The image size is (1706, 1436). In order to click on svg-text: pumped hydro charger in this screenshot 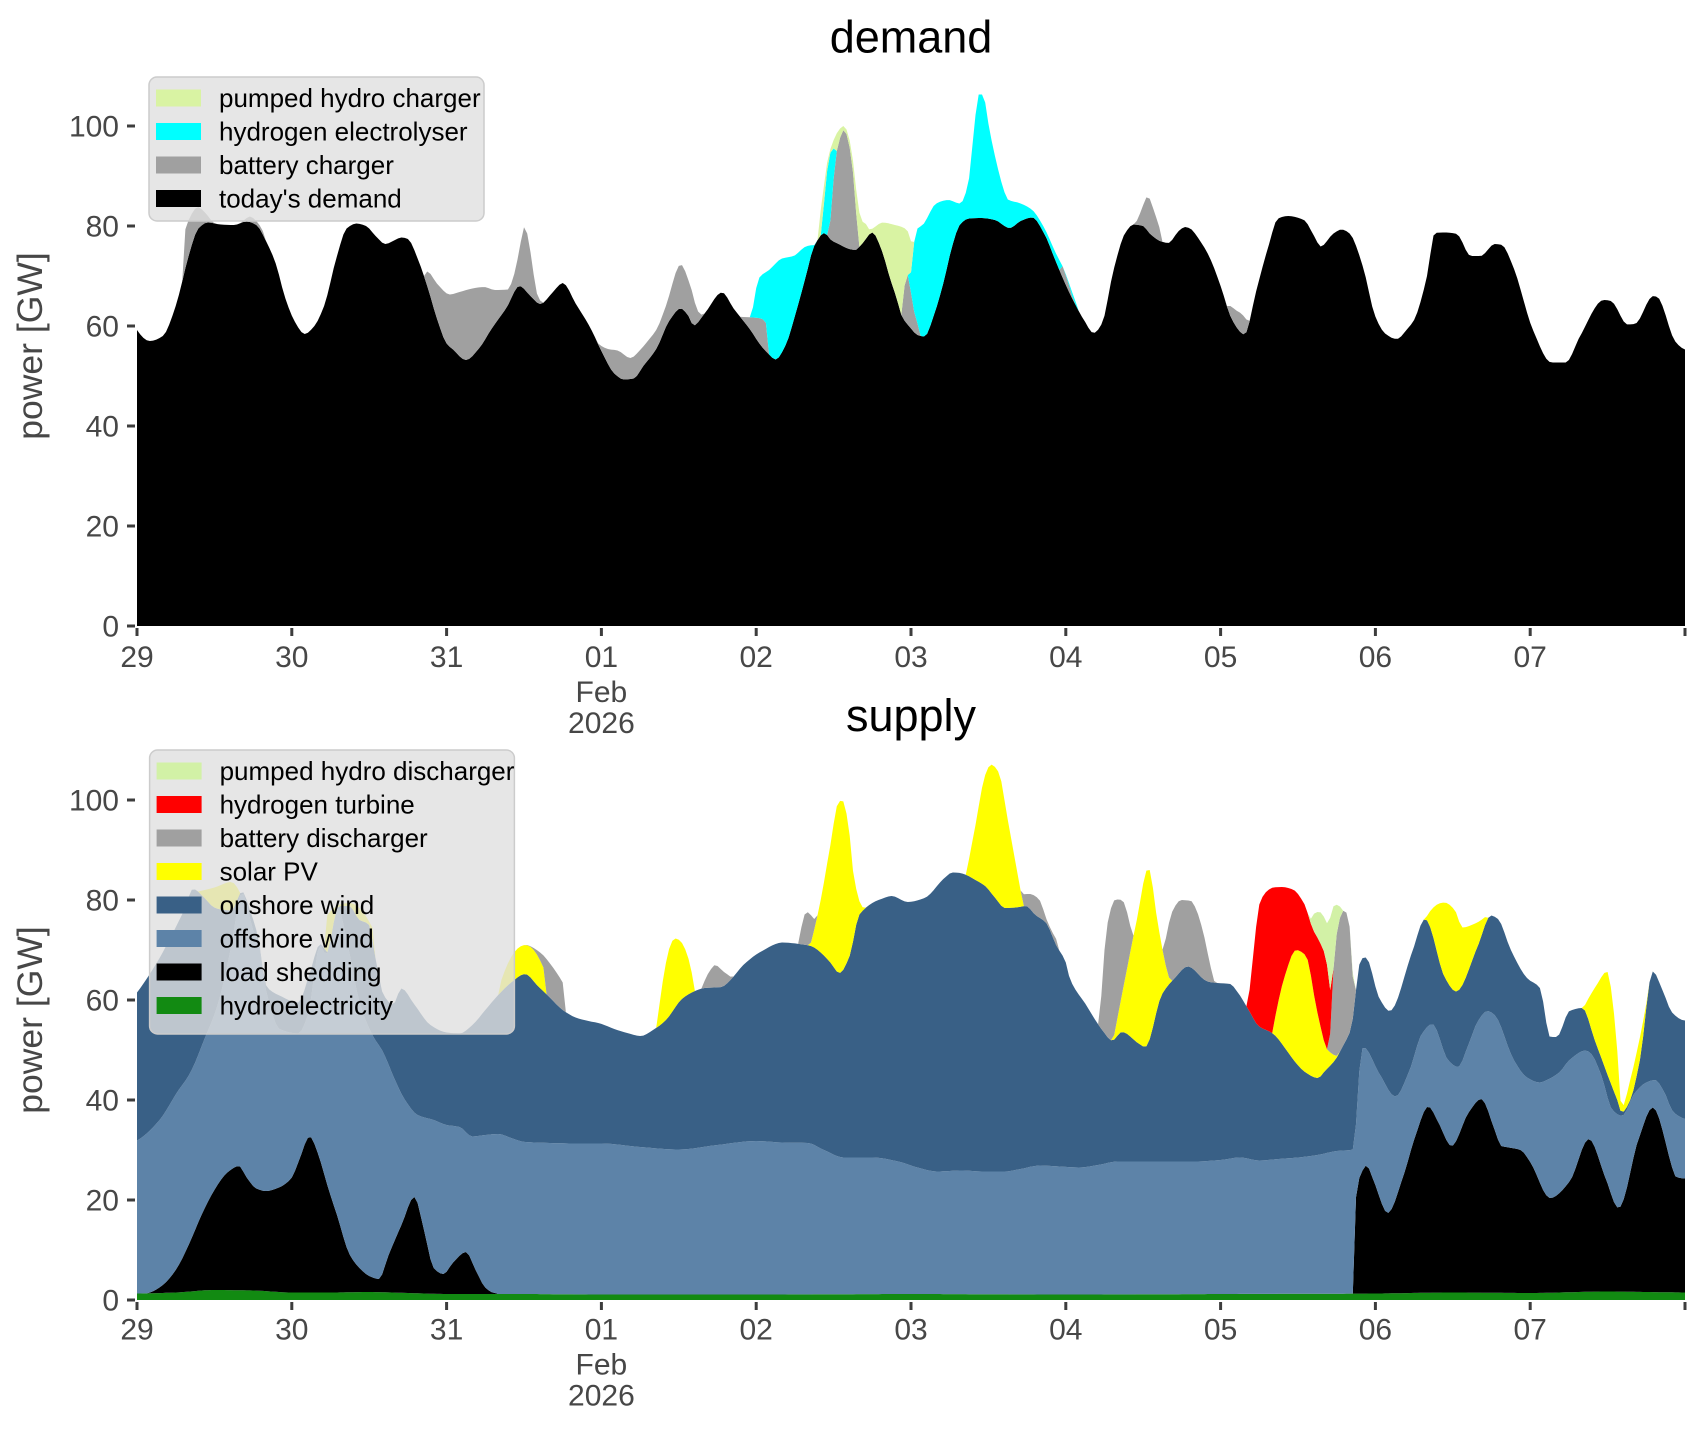, I will do `click(350, 98)`.